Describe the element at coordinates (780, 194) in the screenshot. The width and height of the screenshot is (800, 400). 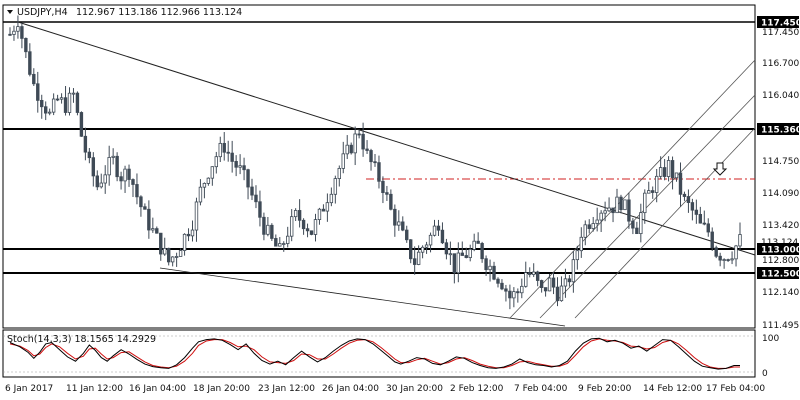
I see `price-tick-label: 114.090` at that location.